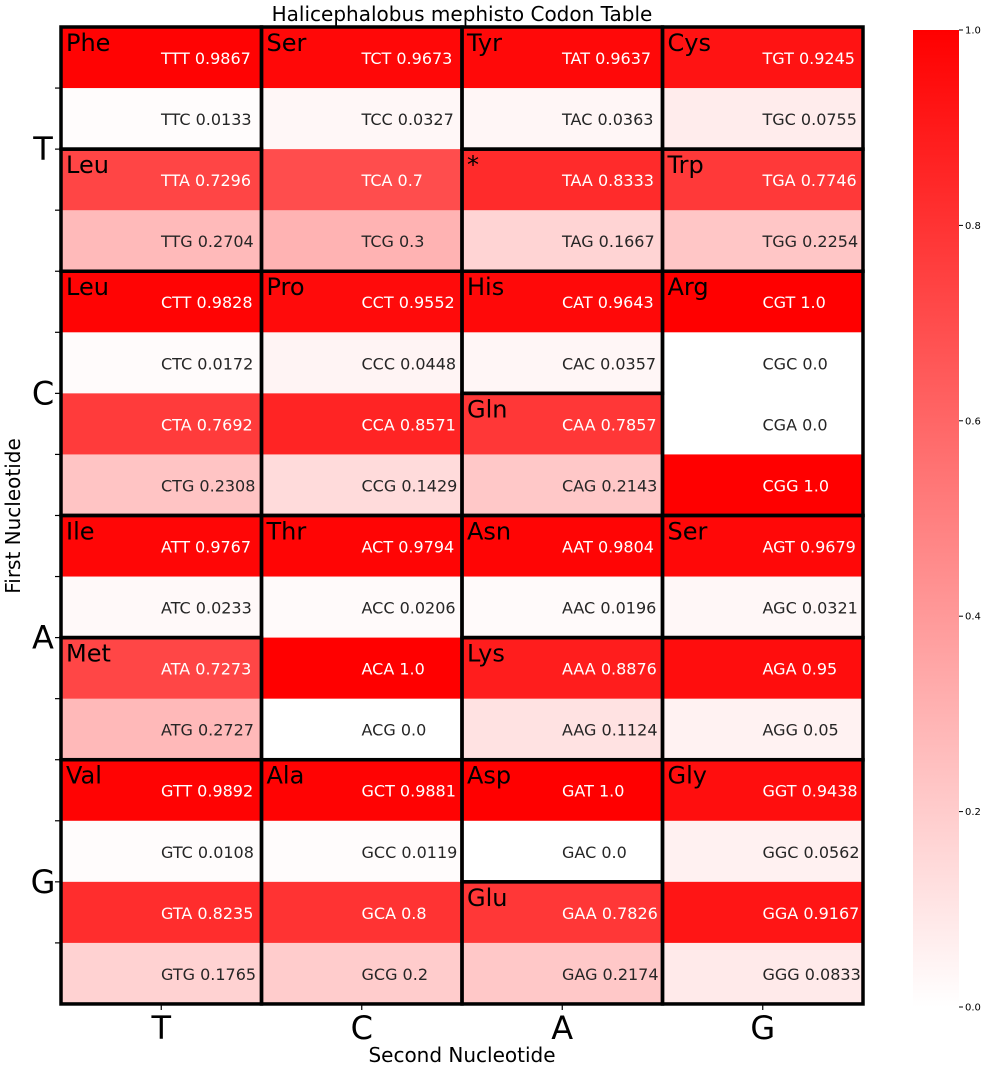 This screenshot has height=1072, width=993. What do you see at coordinates (608, 302) in the screenshot?
I see `codon-label-cat: CAT 0.9643` at bounding box center [608, 302].